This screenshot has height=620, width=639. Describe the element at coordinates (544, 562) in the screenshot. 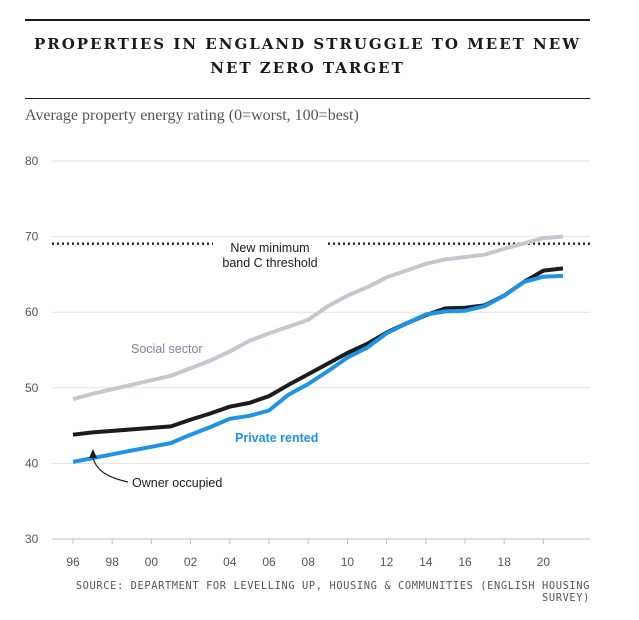

I see `x-tick-label: 20` at that location.